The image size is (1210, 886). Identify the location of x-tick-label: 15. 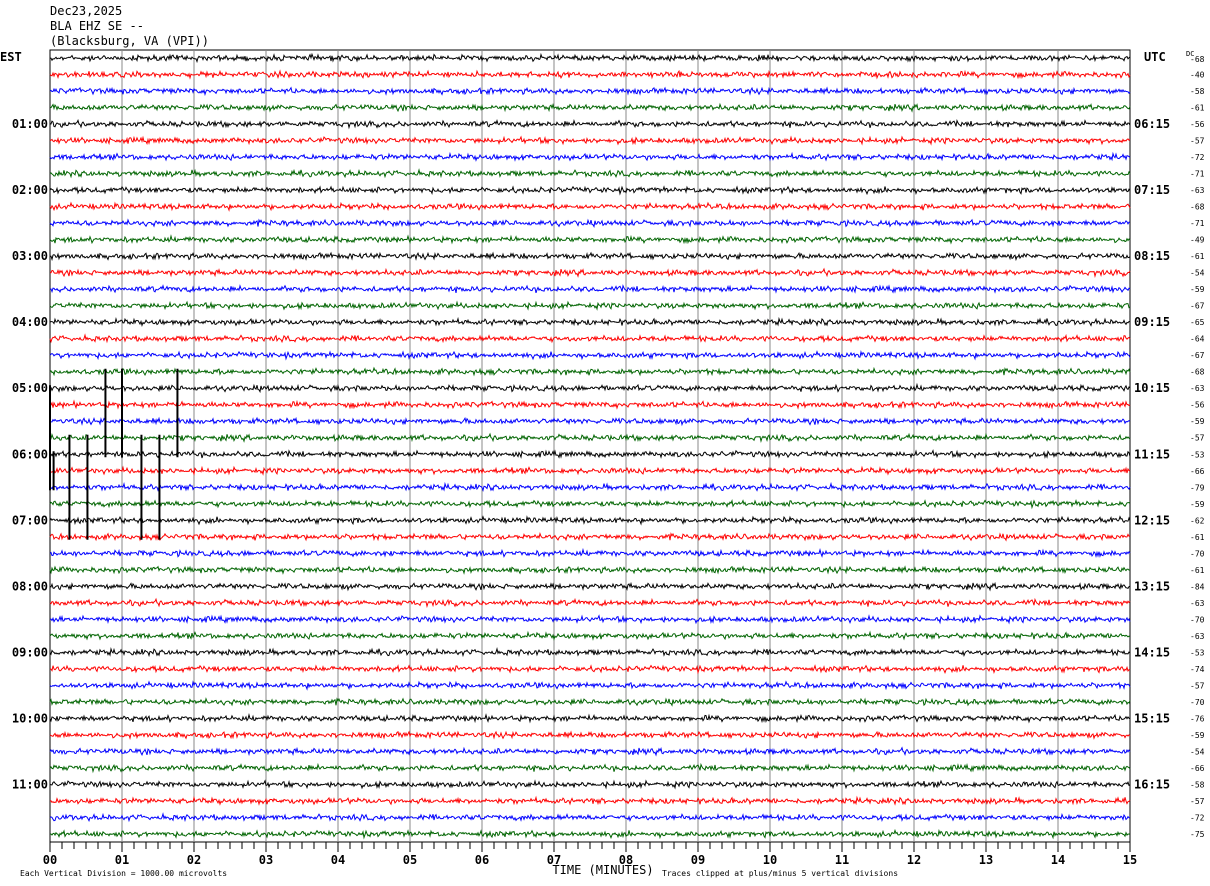
(1130, 860).